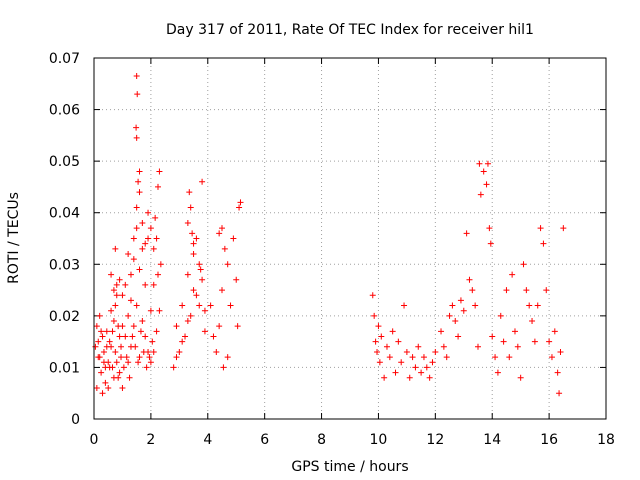 This screenshot has width=640, height=480. I want to click on x-tick-label: 14, so click(492, 440).